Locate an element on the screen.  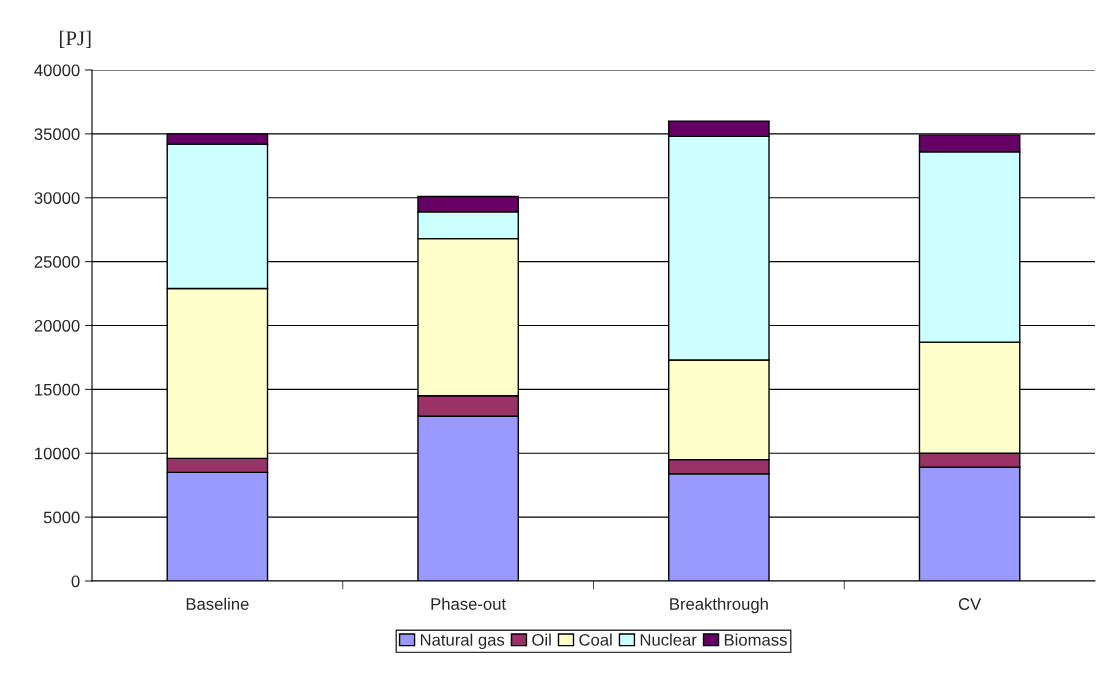
x-tick-label: Phase-out is located at coordinates (468, 603).